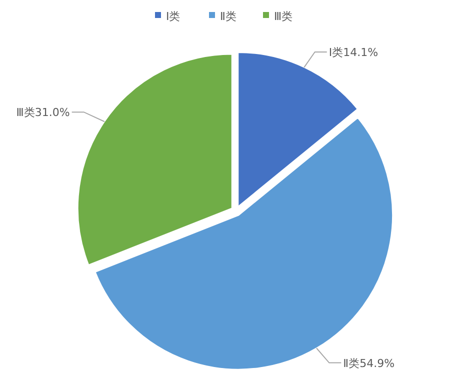  What do you see at coordinates (228, 16) in the screenshot?
I see `legend-label: Ⅱ类` at bounding box center [228, 16].